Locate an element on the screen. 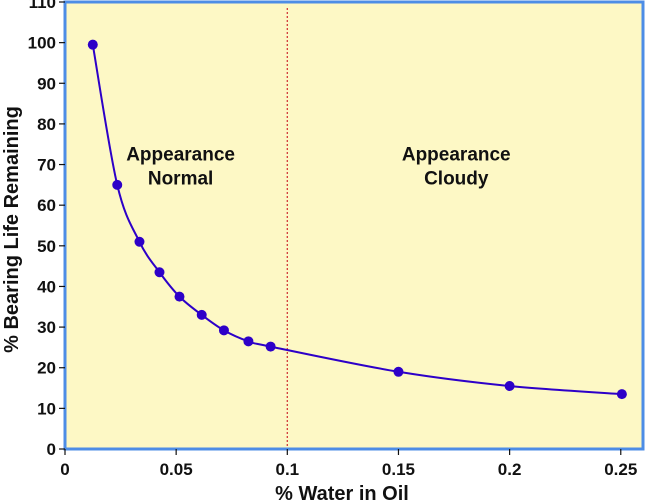  y-tick-label: 0 is located at coordinates (51, 449).